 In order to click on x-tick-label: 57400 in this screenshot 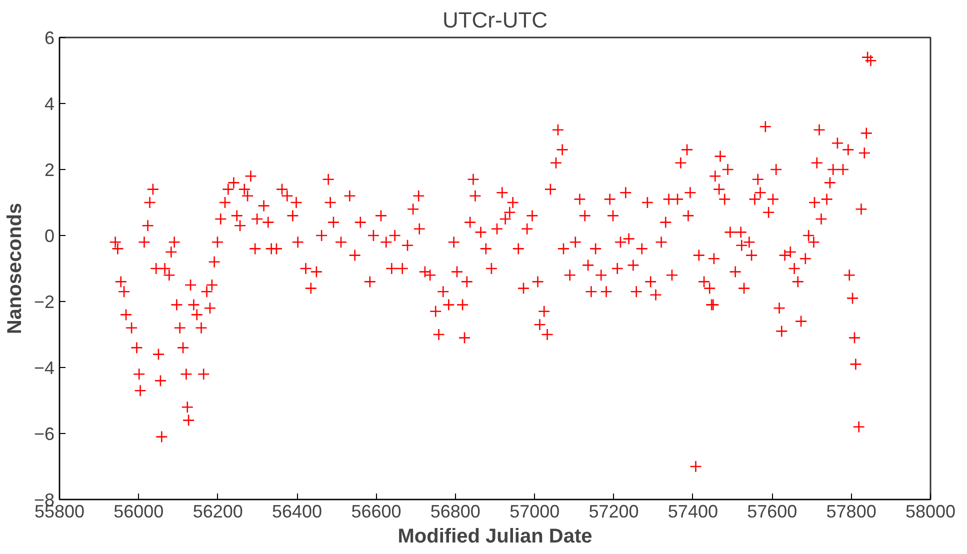, I will do `click(693, 512)`.